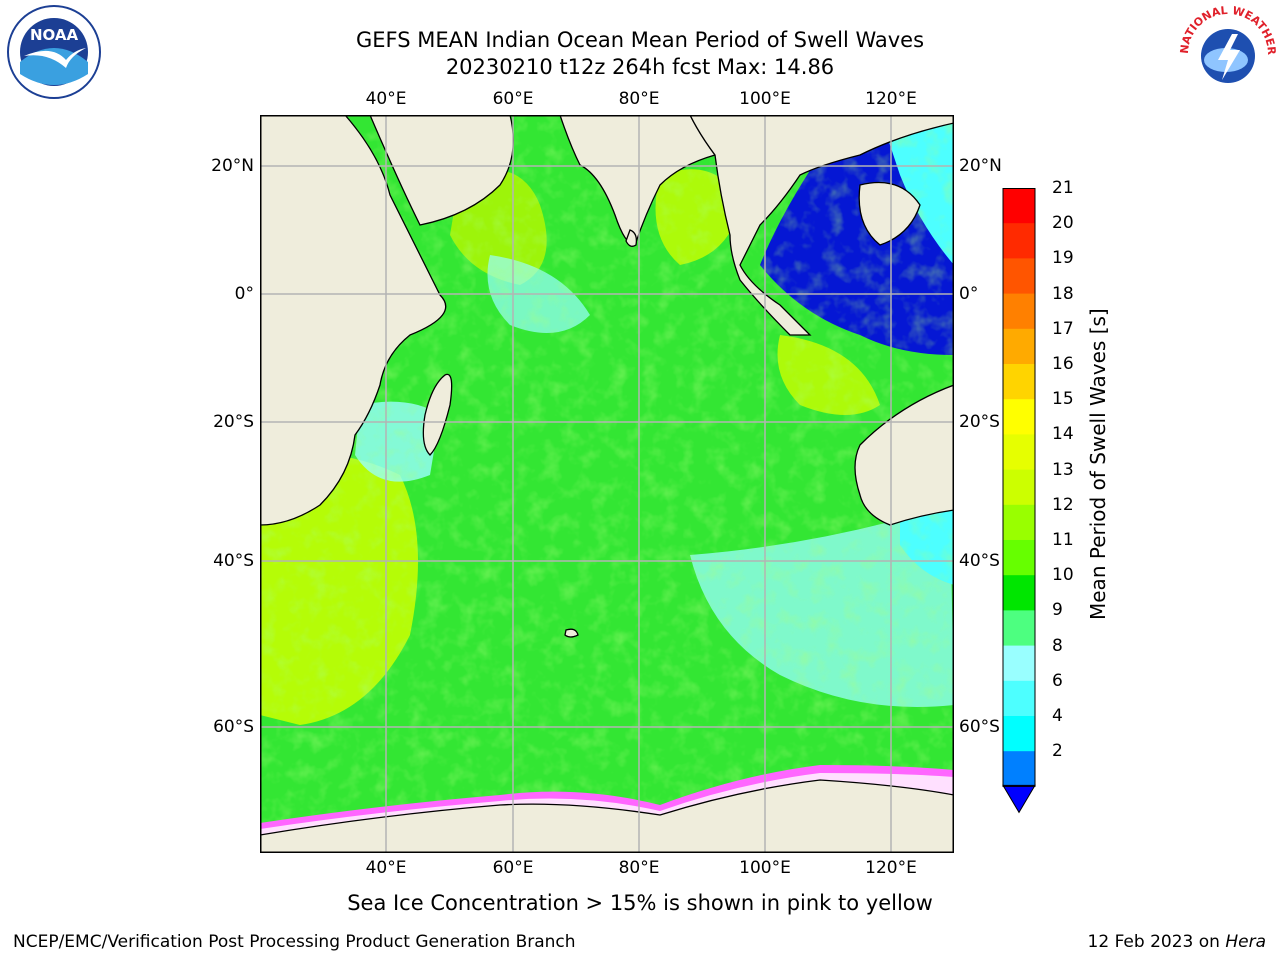 This screenshot has width=1280, height=960. Describe the element at coordinates (1063, 364) in the screenshot. I see `colorbar-tick-label: 16` at that location.